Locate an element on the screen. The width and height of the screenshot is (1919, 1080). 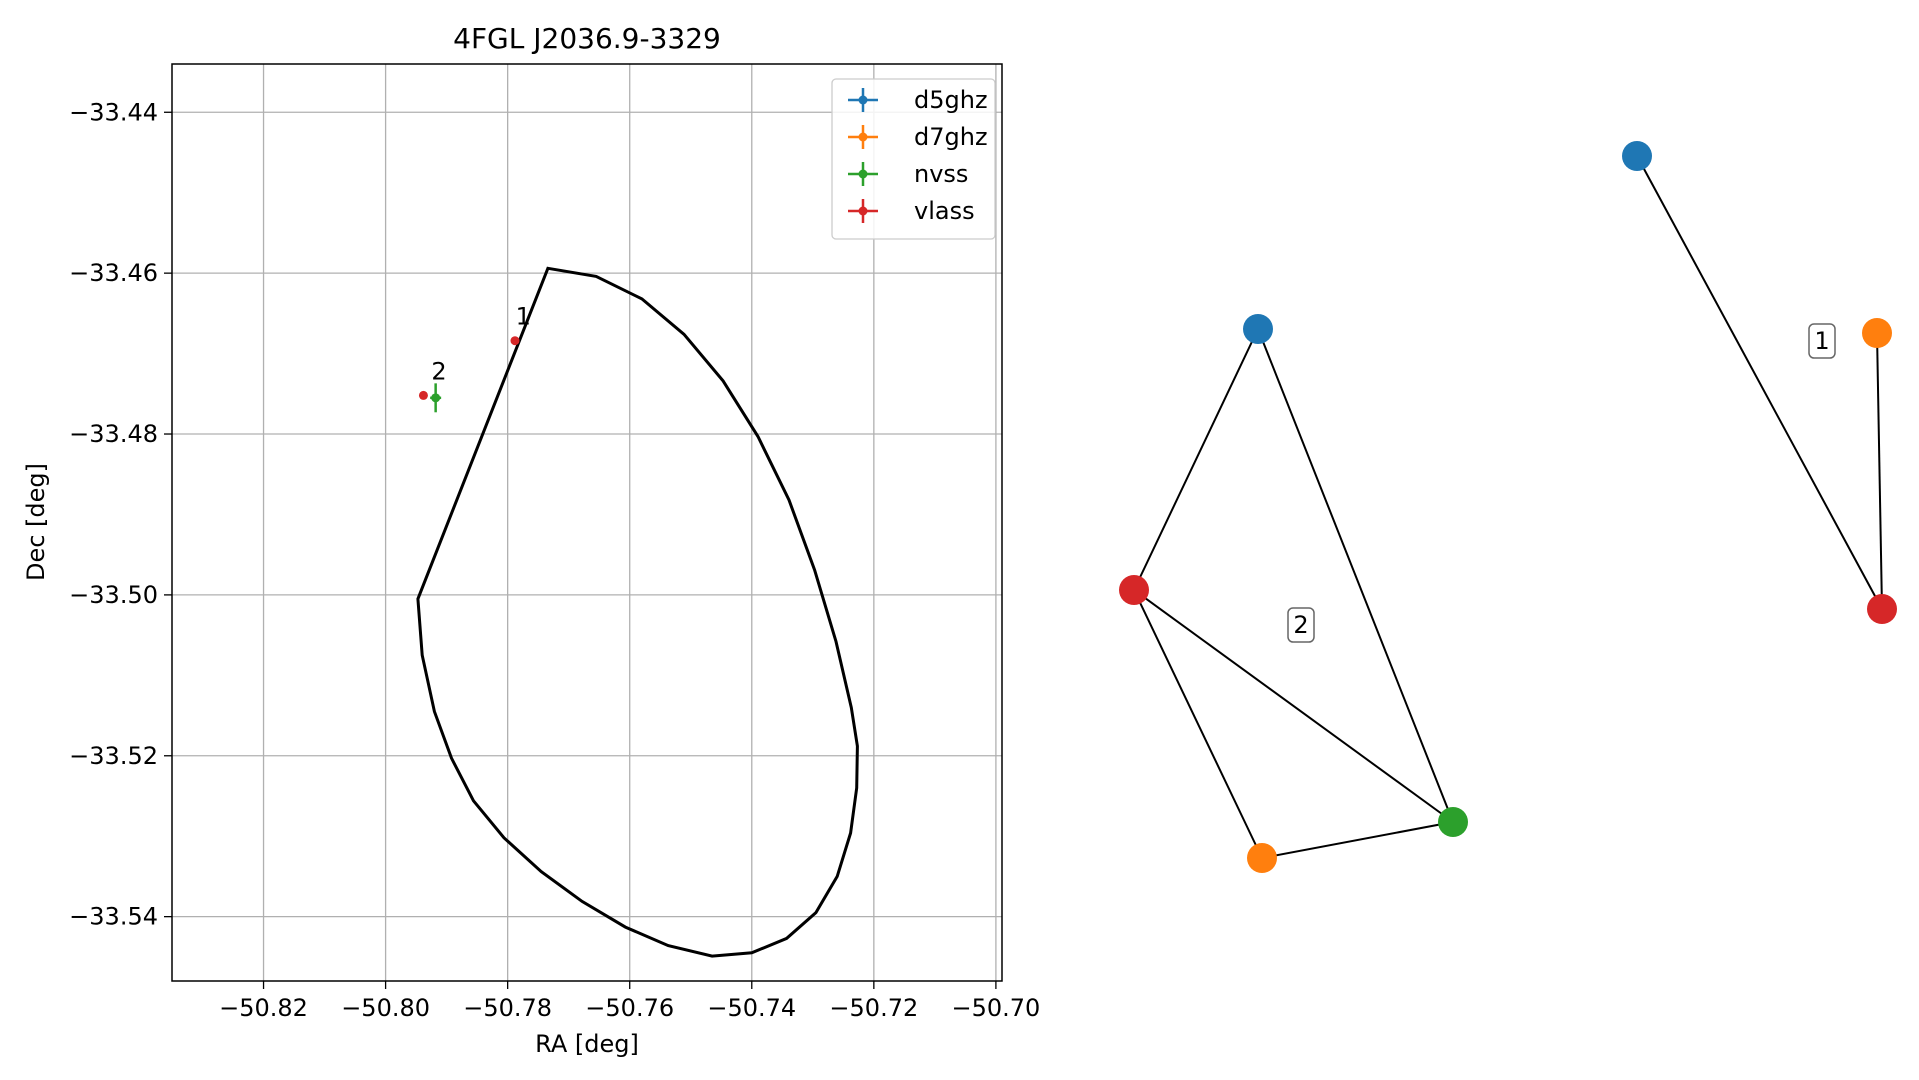
y-tick-label: −33.46 is located at coordinates (113, 273).